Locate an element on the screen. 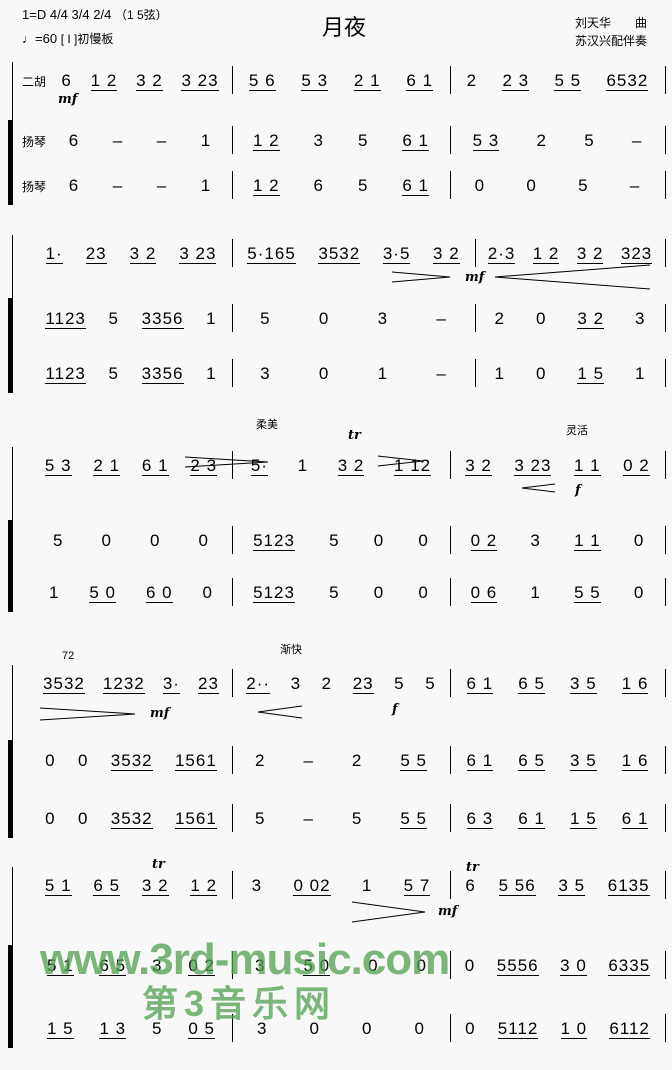 The image size is (672, 1070). note-group: 3356 is located at coordinates (162, 373).